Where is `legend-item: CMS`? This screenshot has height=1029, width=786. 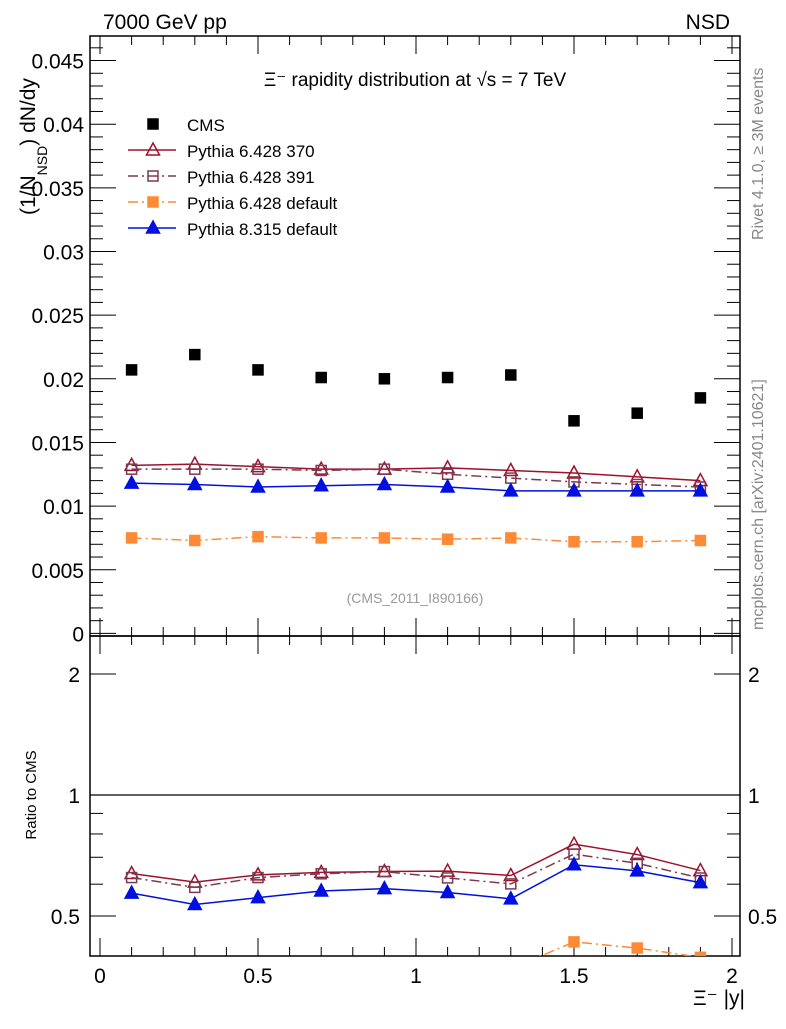 legend-item: CMS is located at coordinates (186, 125).